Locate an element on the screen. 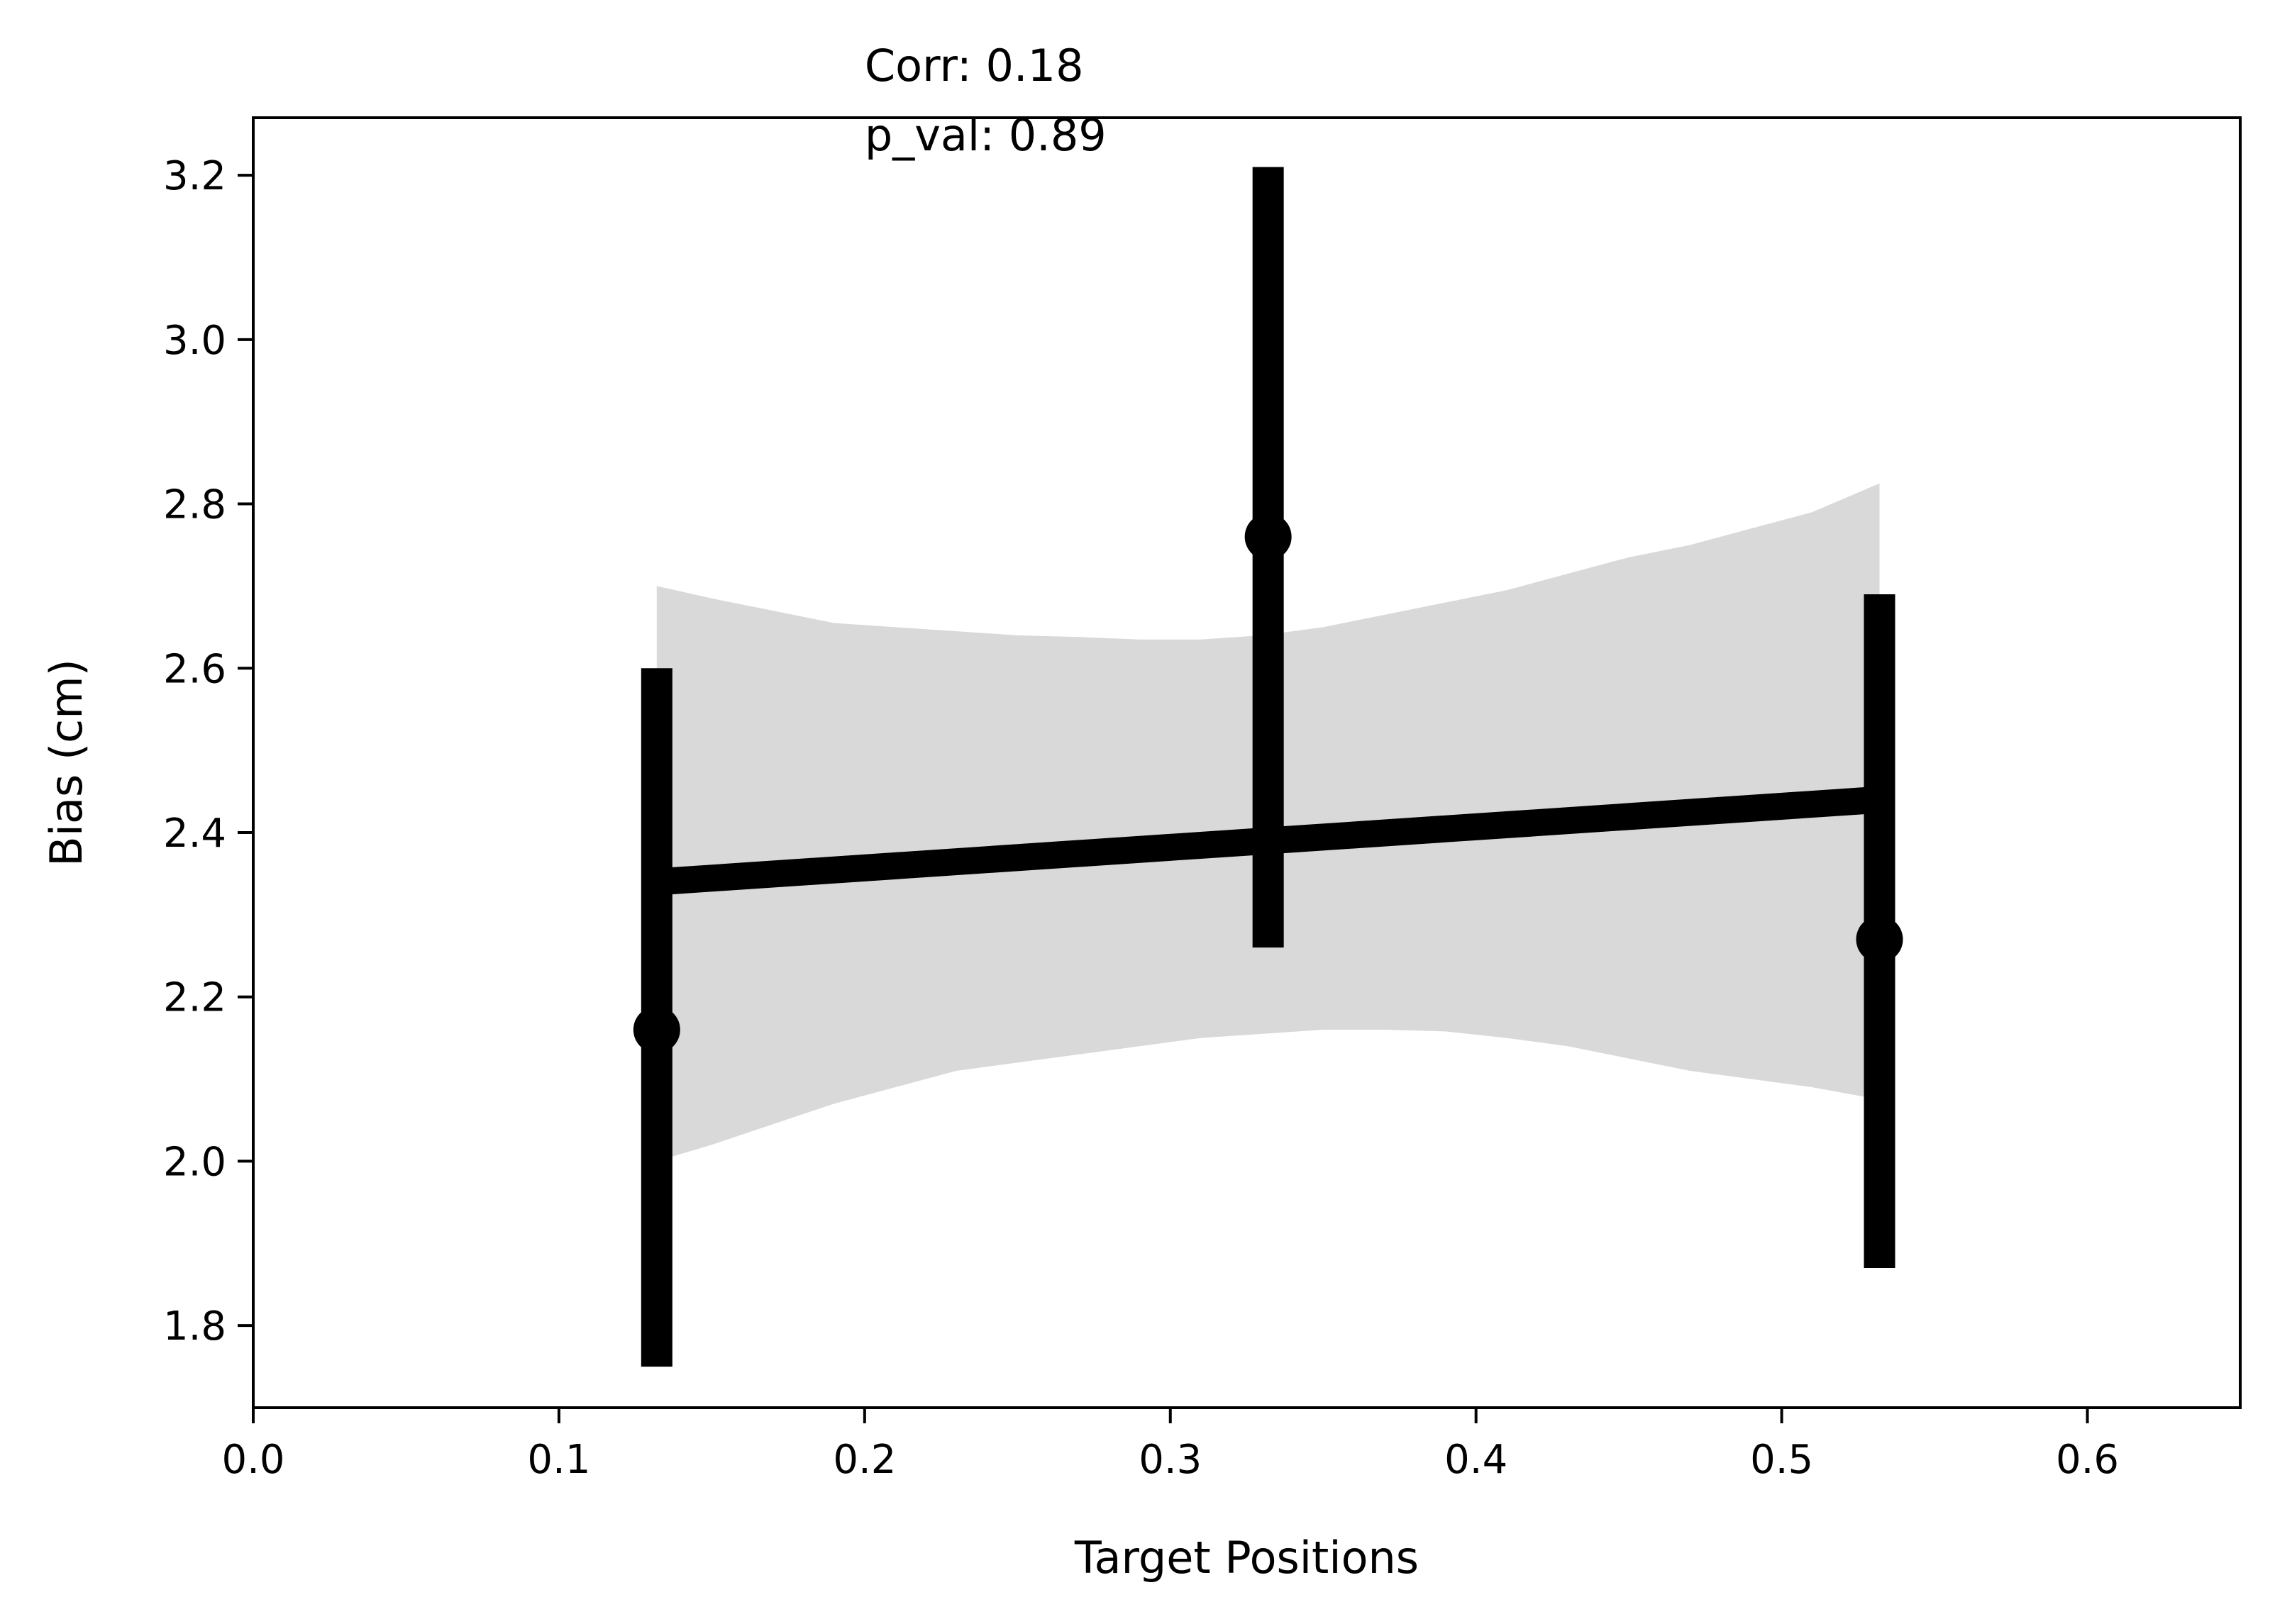  x-tick-label: 0.1 is located at coordinates (558, 1460).